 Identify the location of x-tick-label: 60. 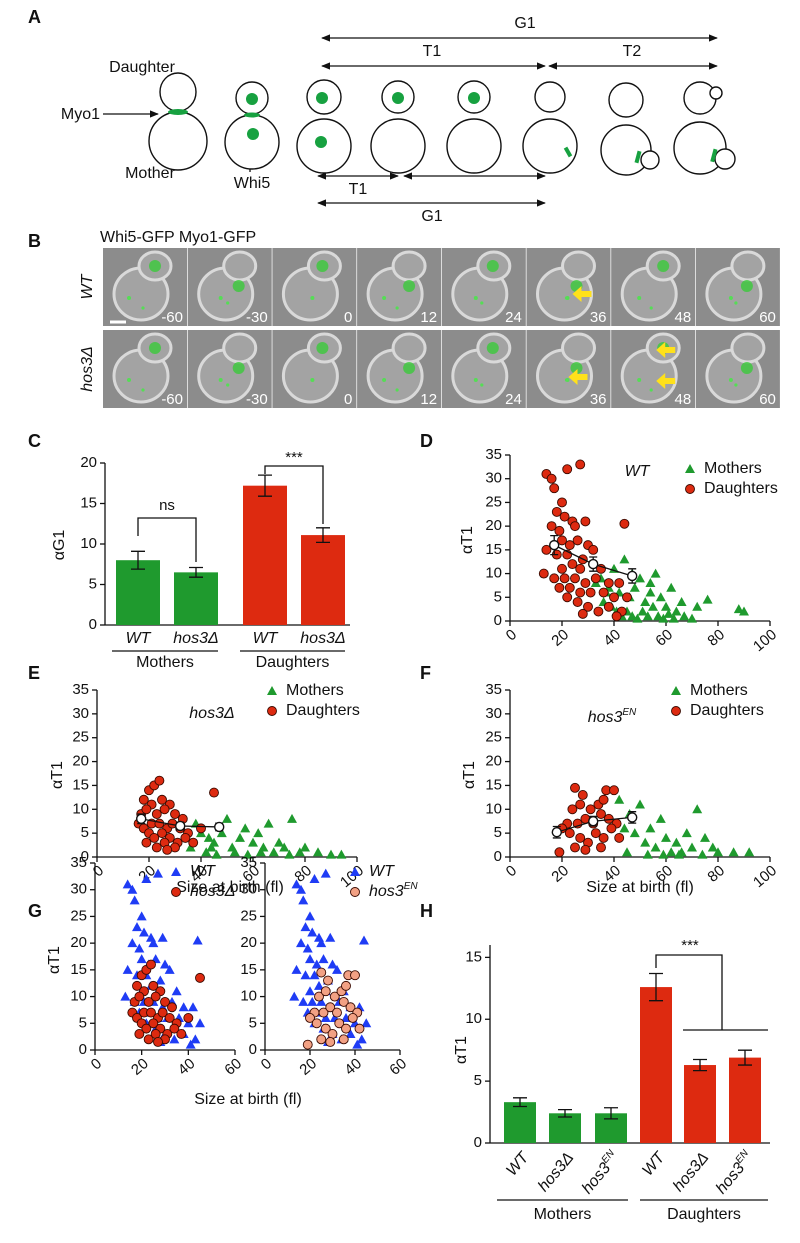
(233, 1067).